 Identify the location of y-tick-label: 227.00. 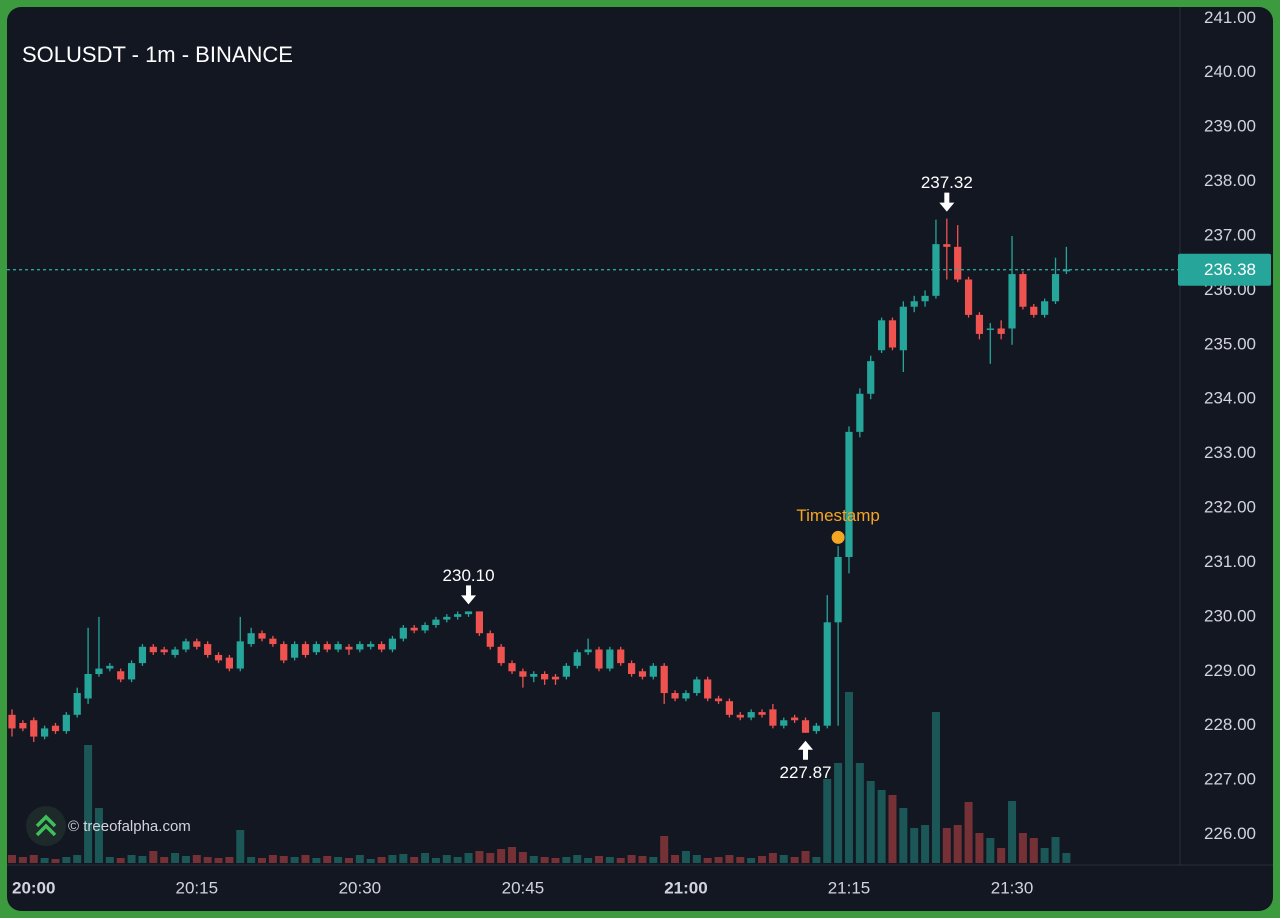
(1230, 779).